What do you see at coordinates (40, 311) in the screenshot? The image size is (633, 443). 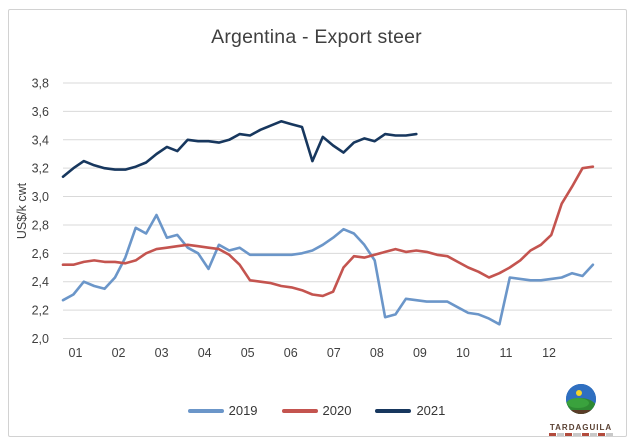 I see `y-tick-label: 2,2` at bounding box center [40, 311].